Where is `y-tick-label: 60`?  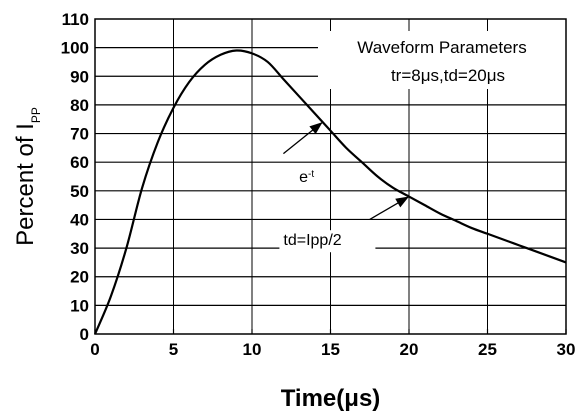
y-tick-label: 60 is located at coordinates (79, 162).